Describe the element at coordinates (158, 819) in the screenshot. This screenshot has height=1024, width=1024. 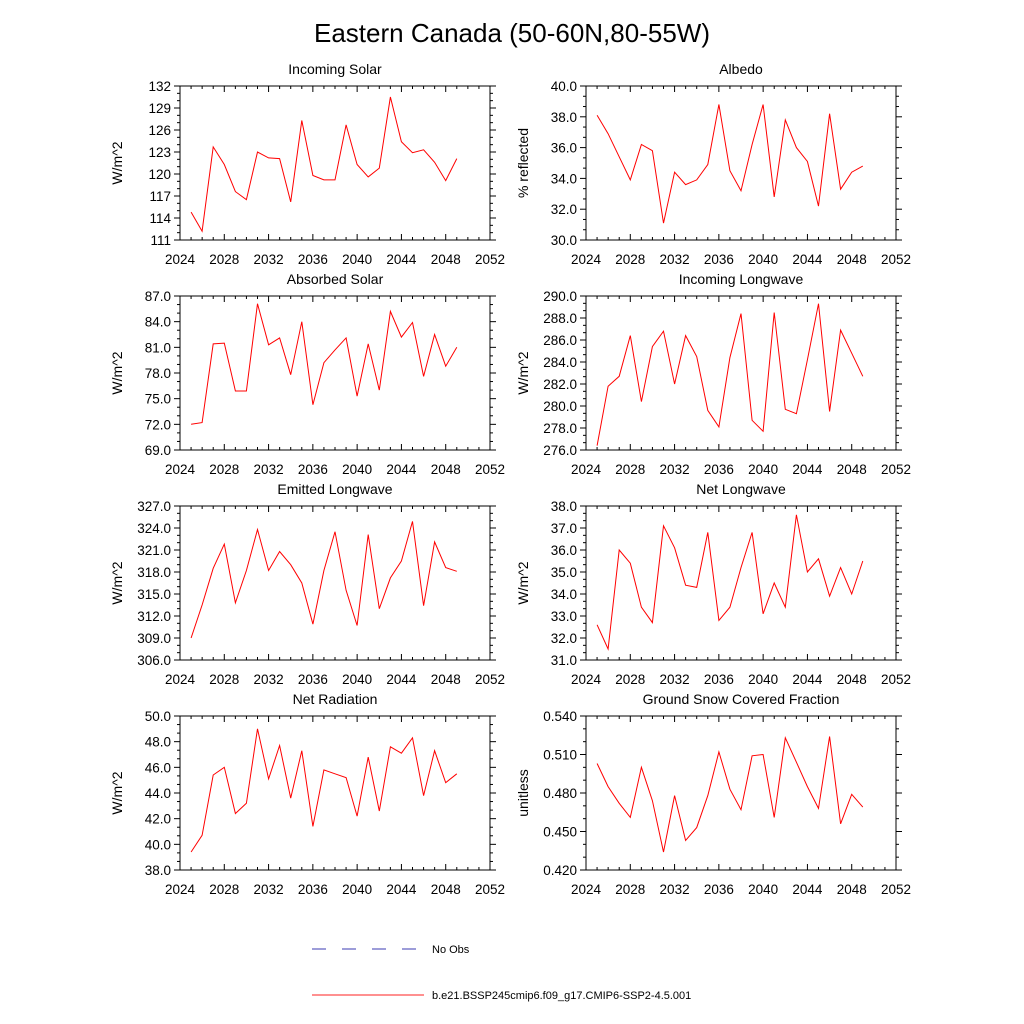
I see `y-tick-label: 42.0` at that location.